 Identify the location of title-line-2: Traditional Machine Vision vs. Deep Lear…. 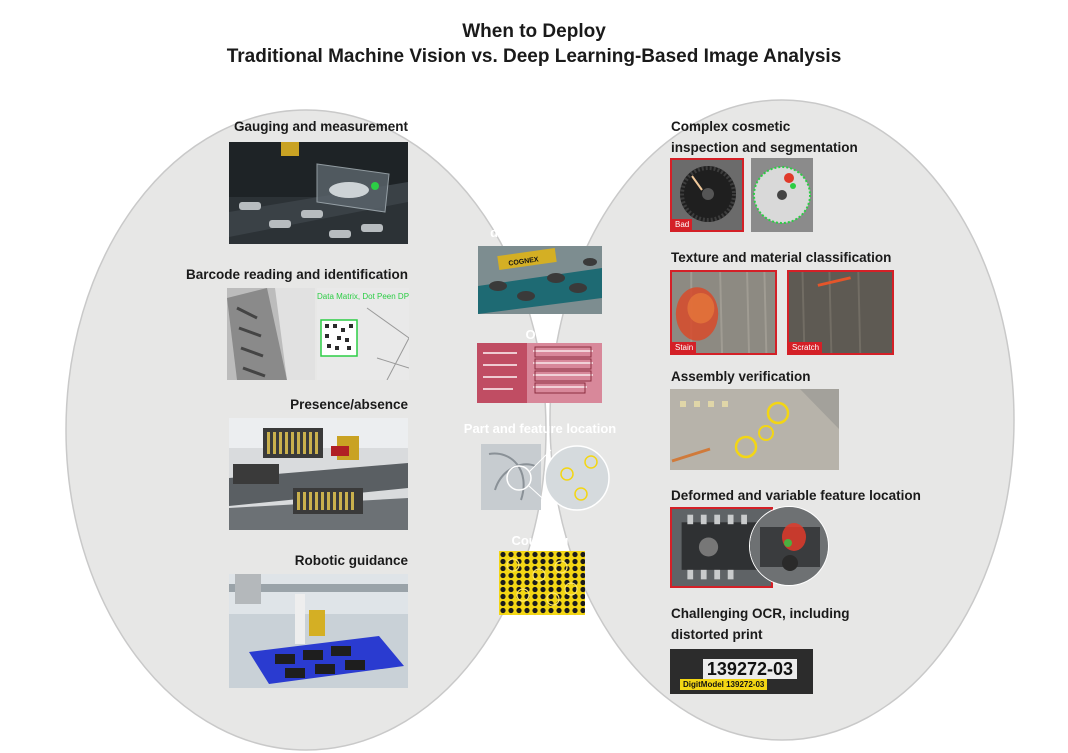
(534, 56).